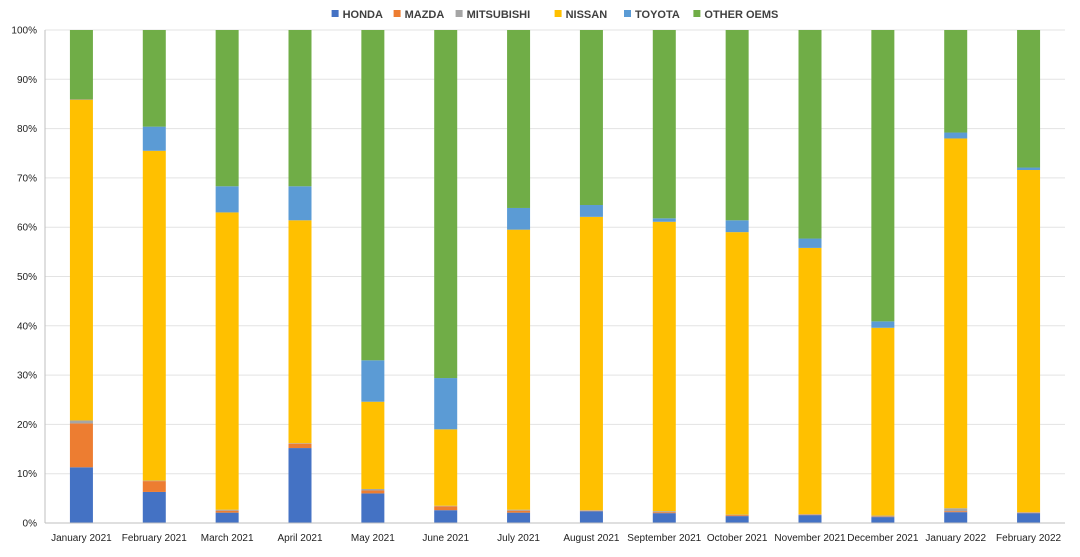 This screenshot has height=557, width=1080. Describe the element at coordinates (499, 15) in the screenshot. I see `legend-label: MITSUBISHI` at that location.